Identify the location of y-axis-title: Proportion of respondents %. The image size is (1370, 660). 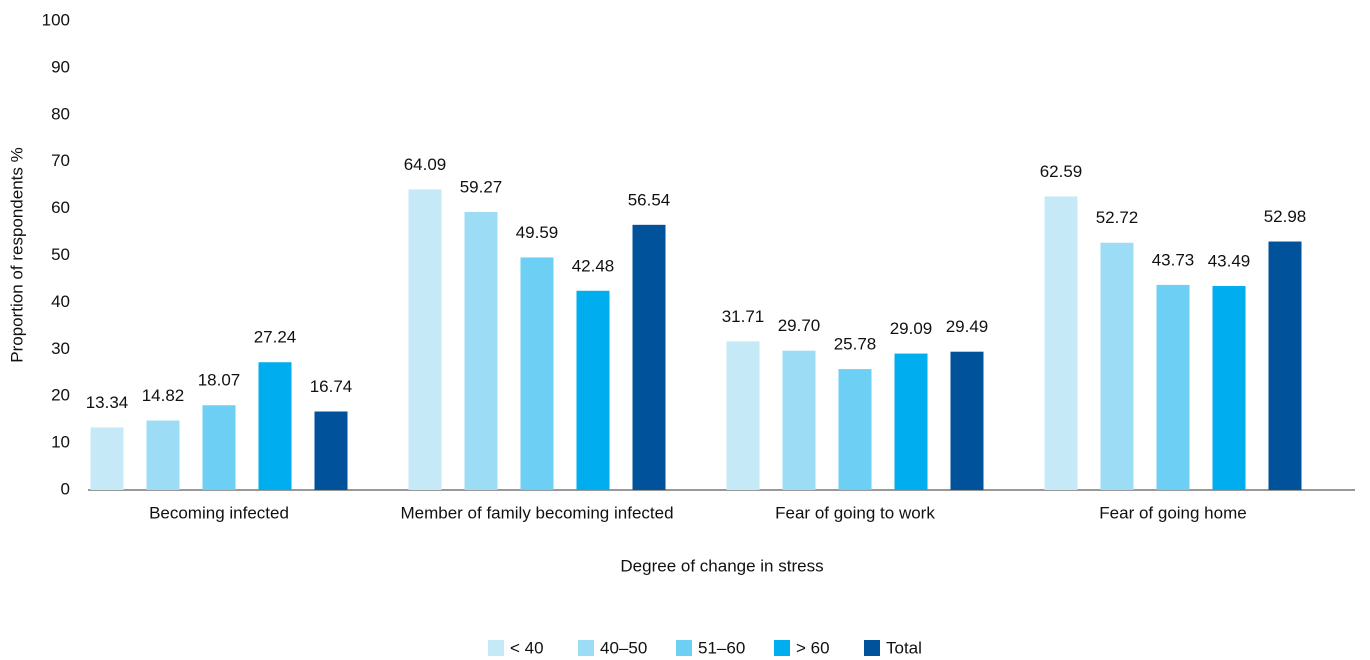
(16, 254).